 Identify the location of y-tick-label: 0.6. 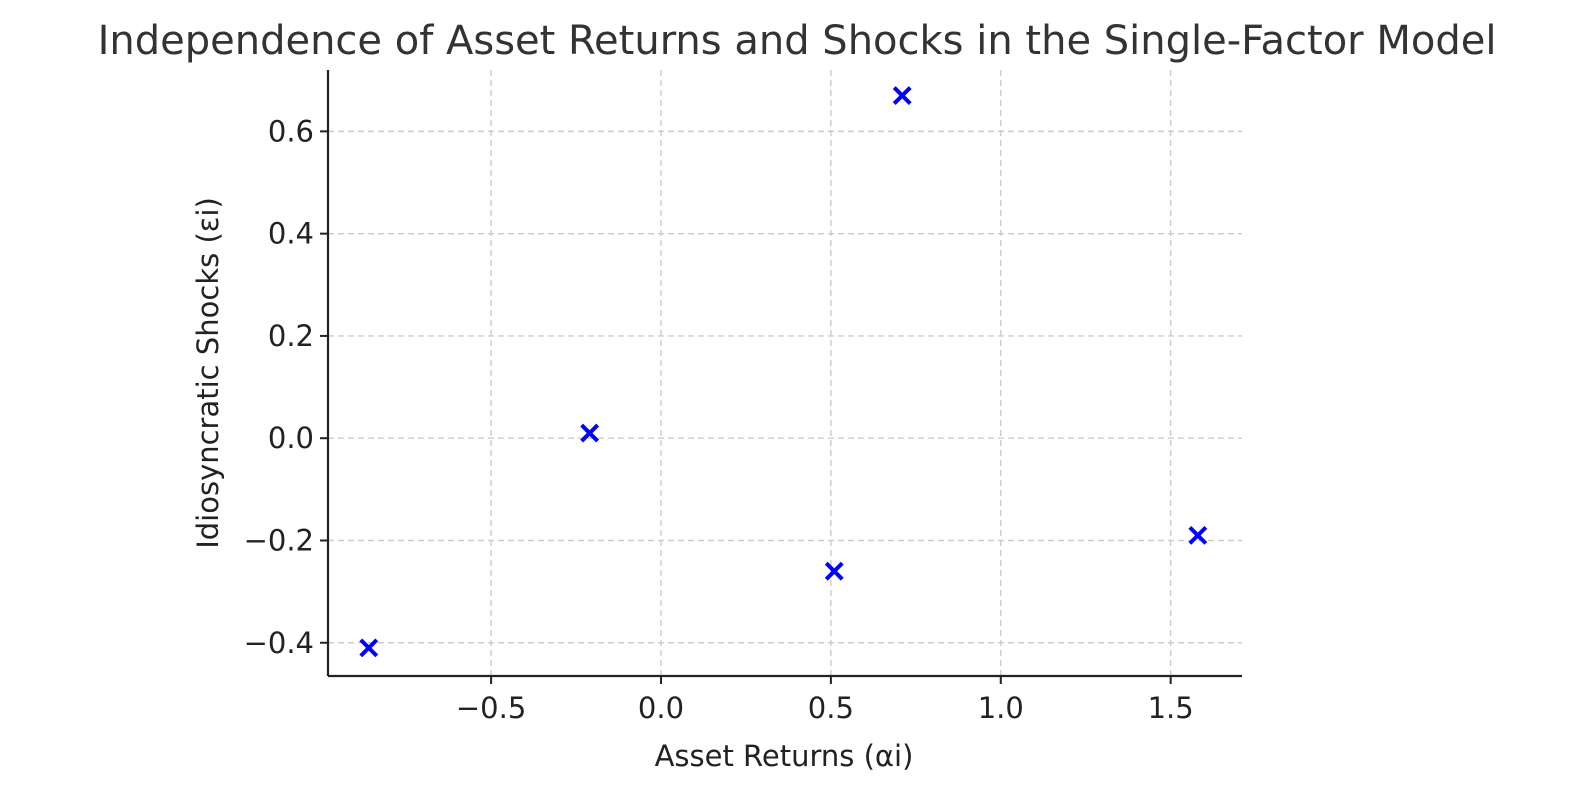
(291, 131).